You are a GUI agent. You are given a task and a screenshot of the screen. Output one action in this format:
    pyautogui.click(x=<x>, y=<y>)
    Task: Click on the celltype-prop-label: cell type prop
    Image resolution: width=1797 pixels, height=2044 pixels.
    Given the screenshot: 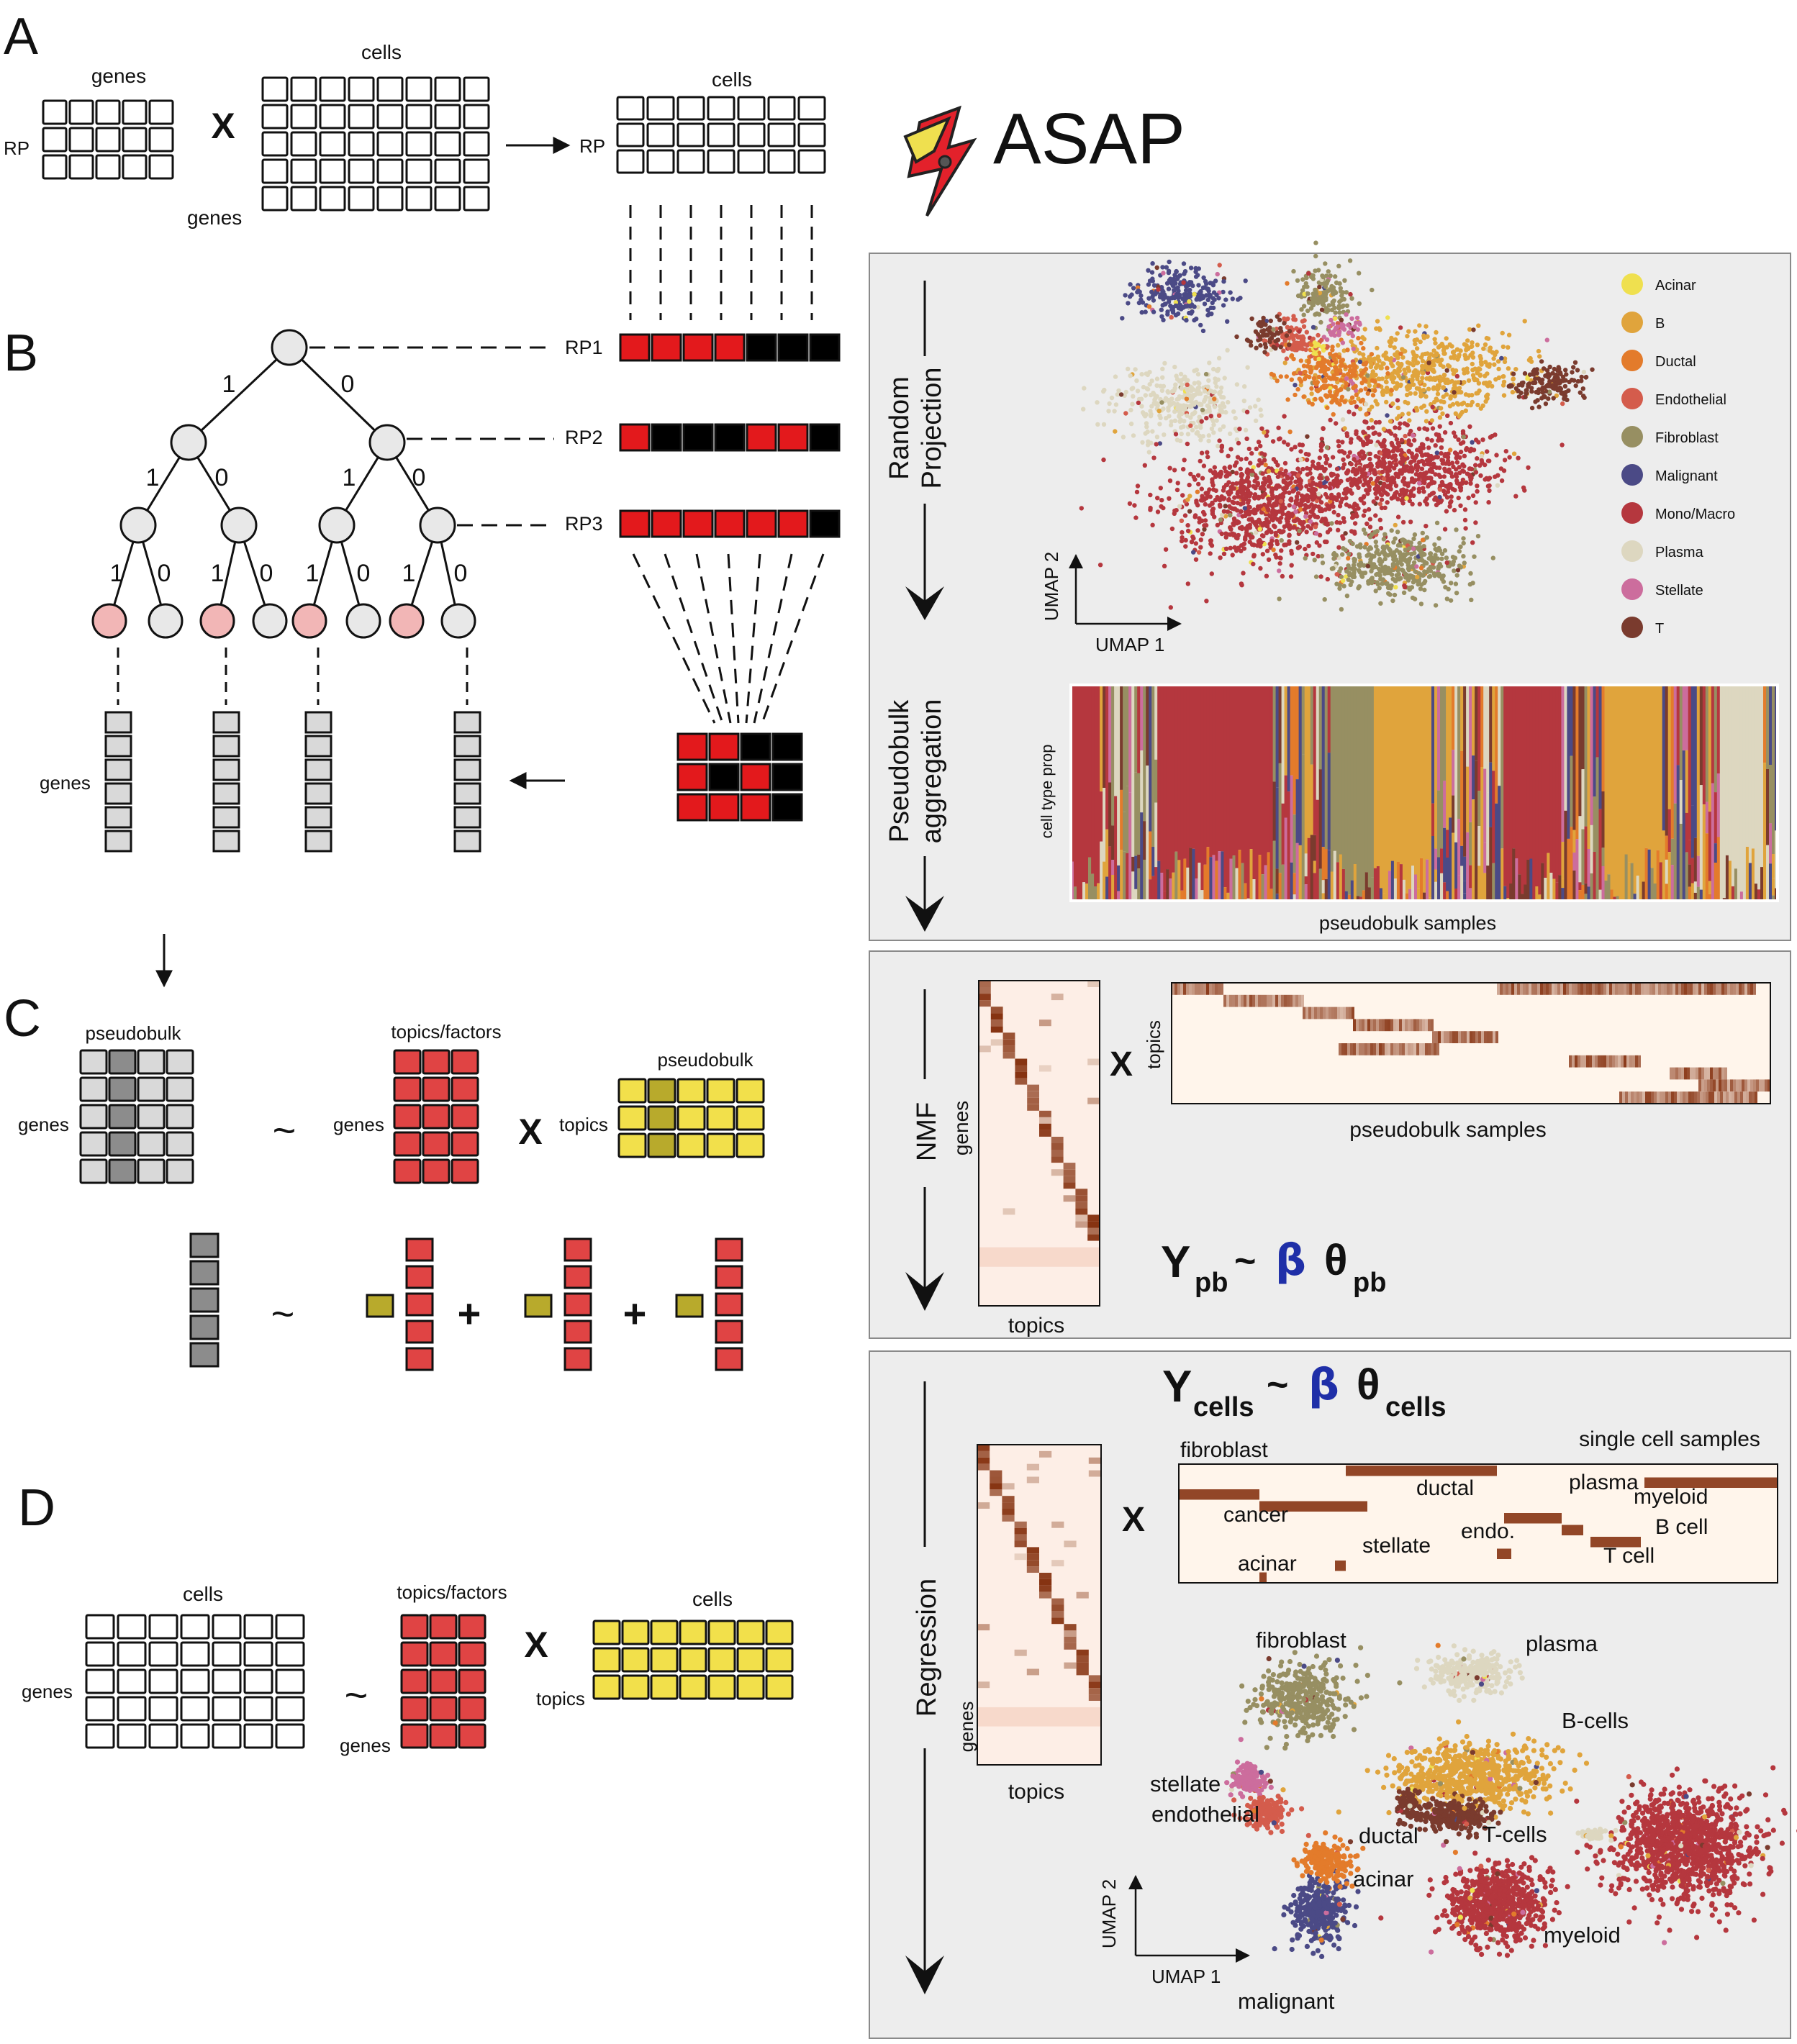 What is the action you would take?
    pyautogui.click(x=1047, y=792)
    